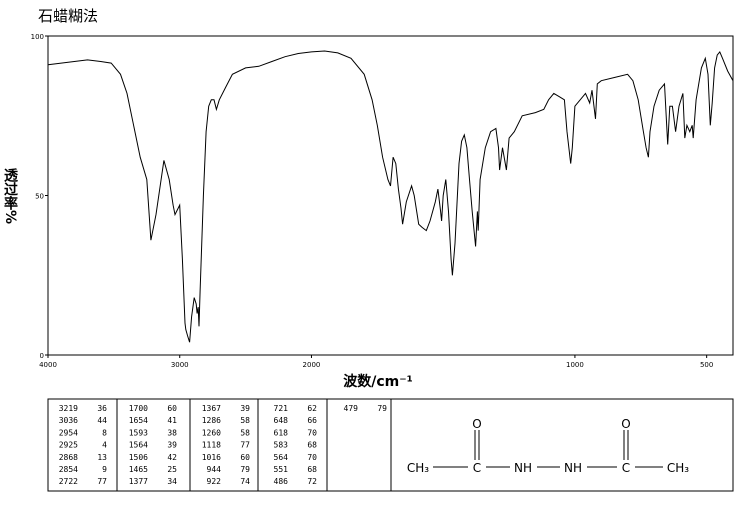  I want to click on peak-wavenumber: 1654, so click(138, 420).